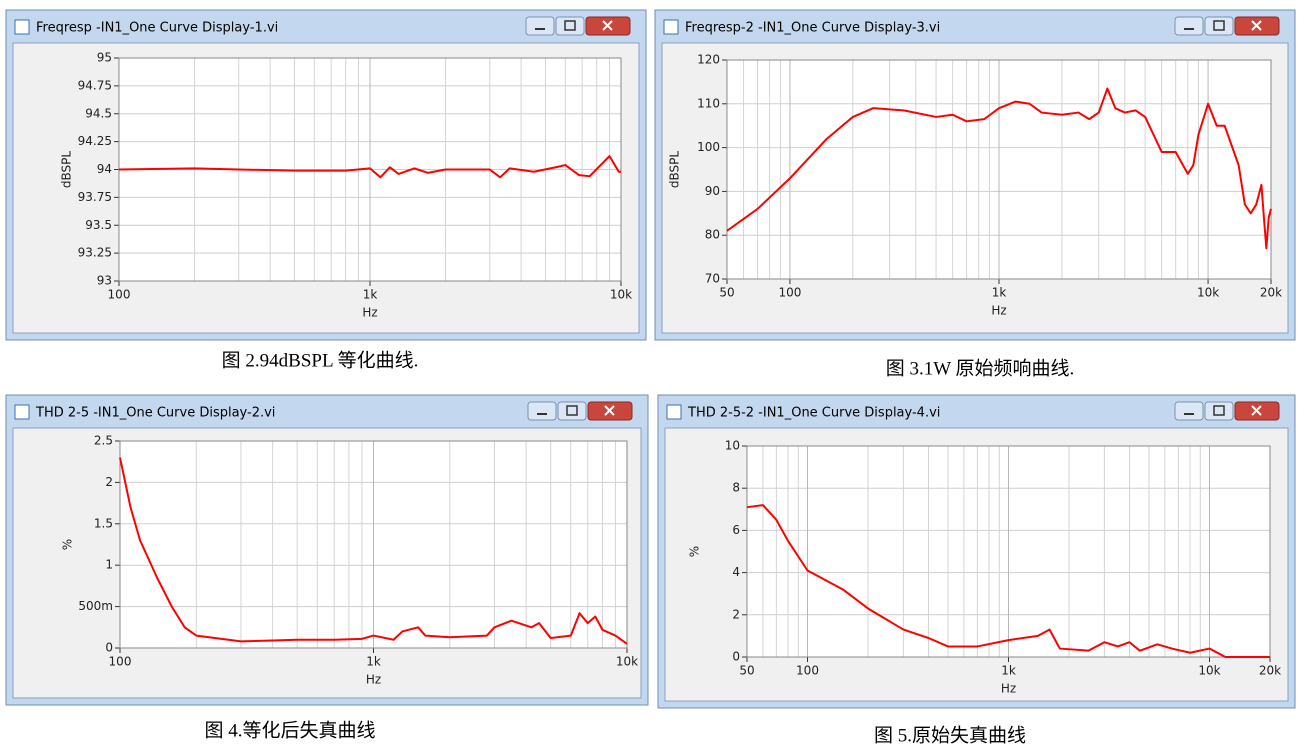 The height and width of the screenshot is (750, 1301). Describe the element at coordinates (712, 279) in the screenshot. I see `y-tick-label: 70` at that location.